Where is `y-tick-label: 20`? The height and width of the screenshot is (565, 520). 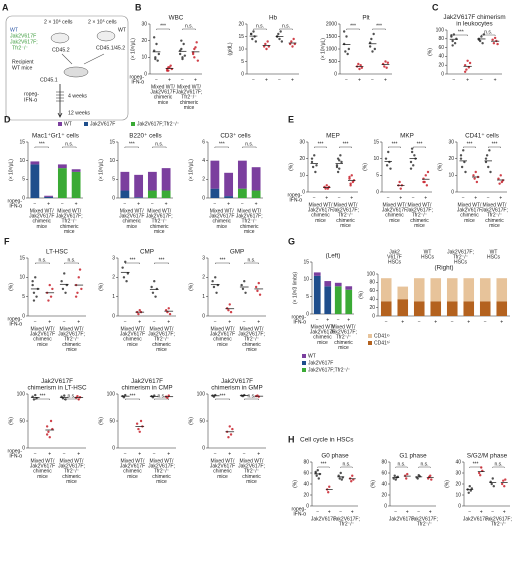
y-tick-label: 20 is located at coordinates (451, 159).